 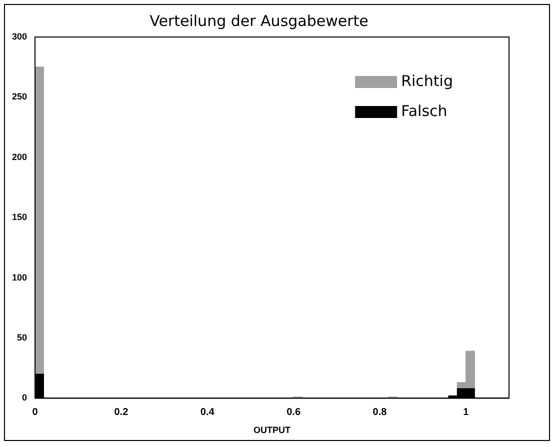 I want to click on chart-title: Verteilung der Ausgabewerte, so click(x=259, y=21).